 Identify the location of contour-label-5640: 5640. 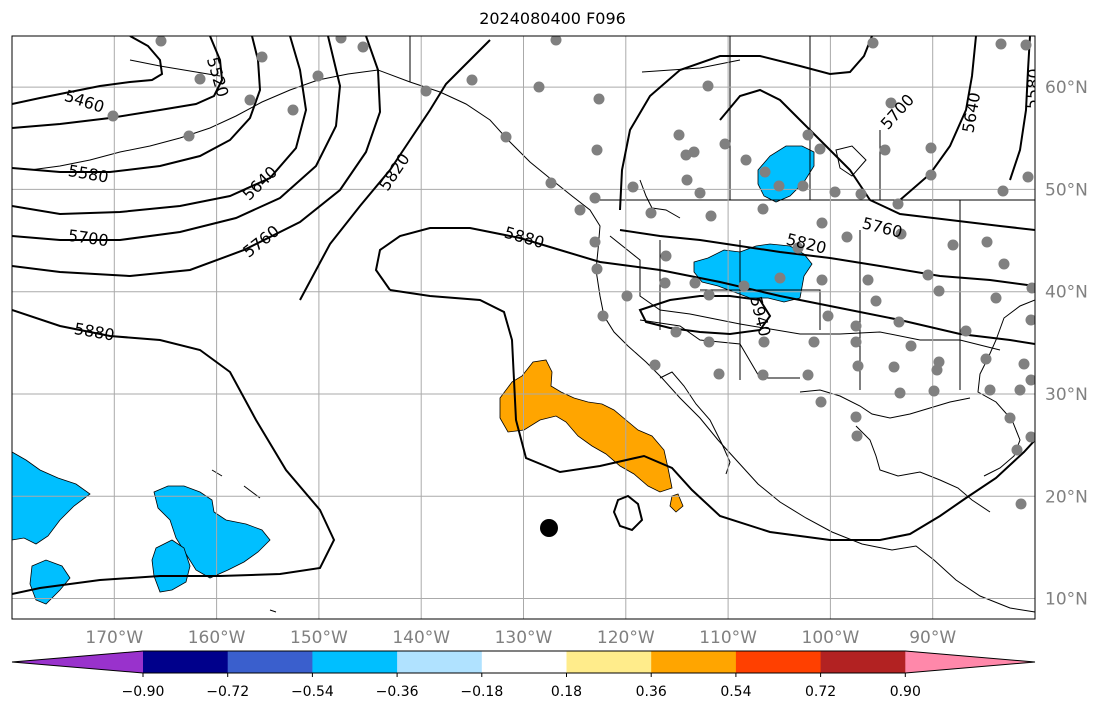
(260, 183).